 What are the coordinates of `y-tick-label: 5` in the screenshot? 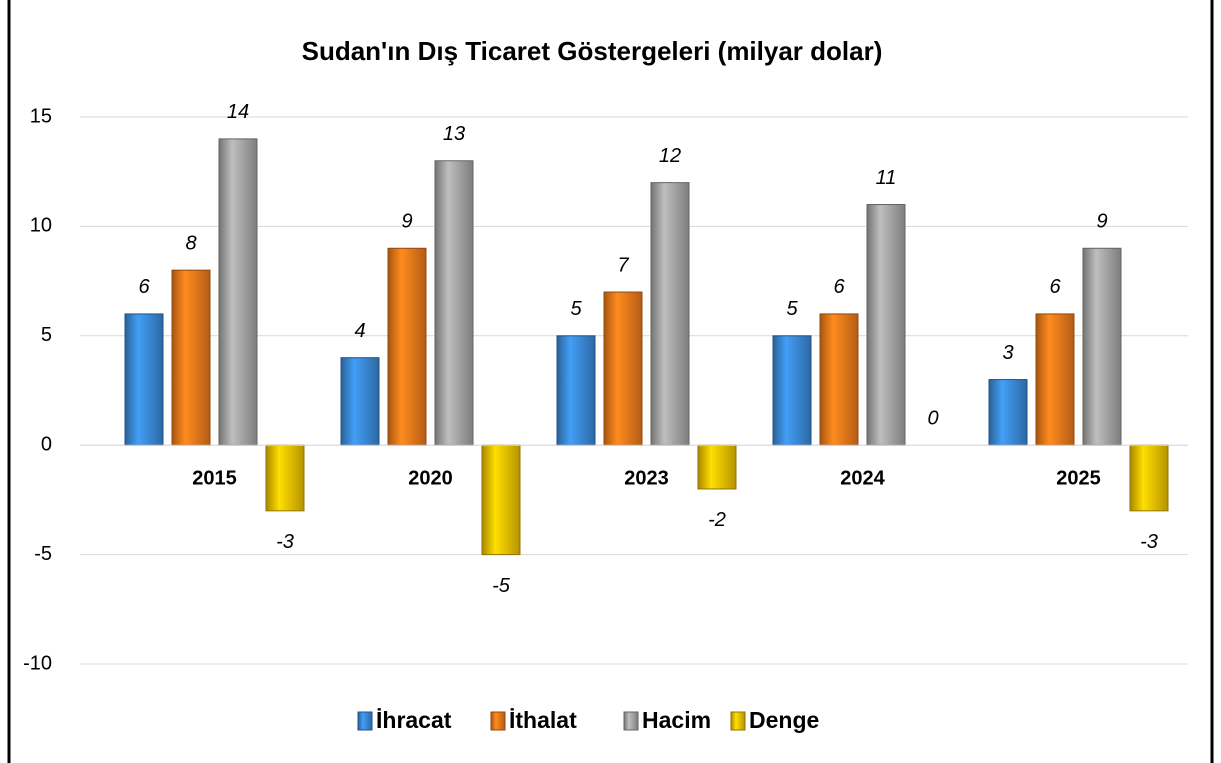 It's located at (46, 335).